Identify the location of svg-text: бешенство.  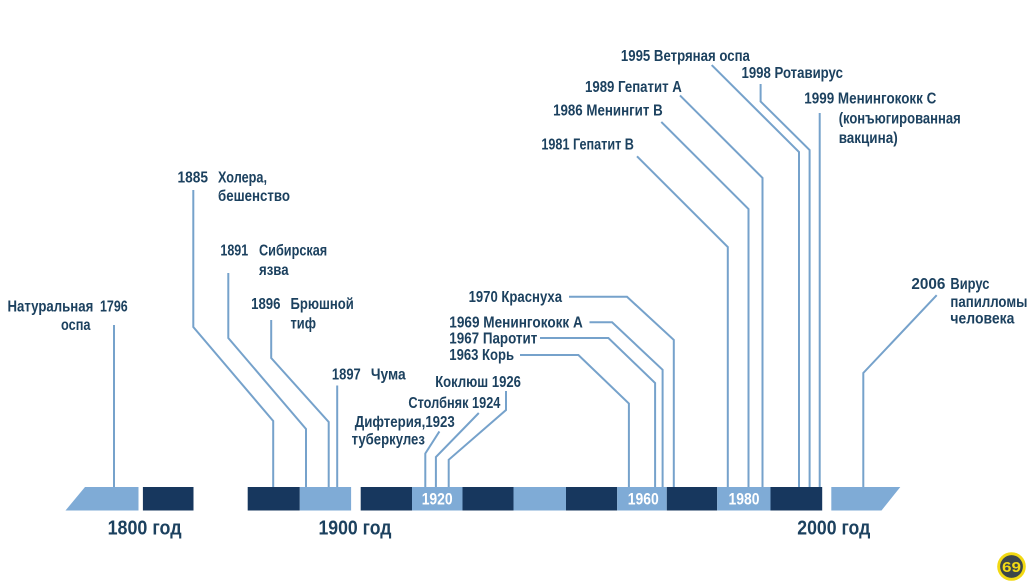
(254, 196).